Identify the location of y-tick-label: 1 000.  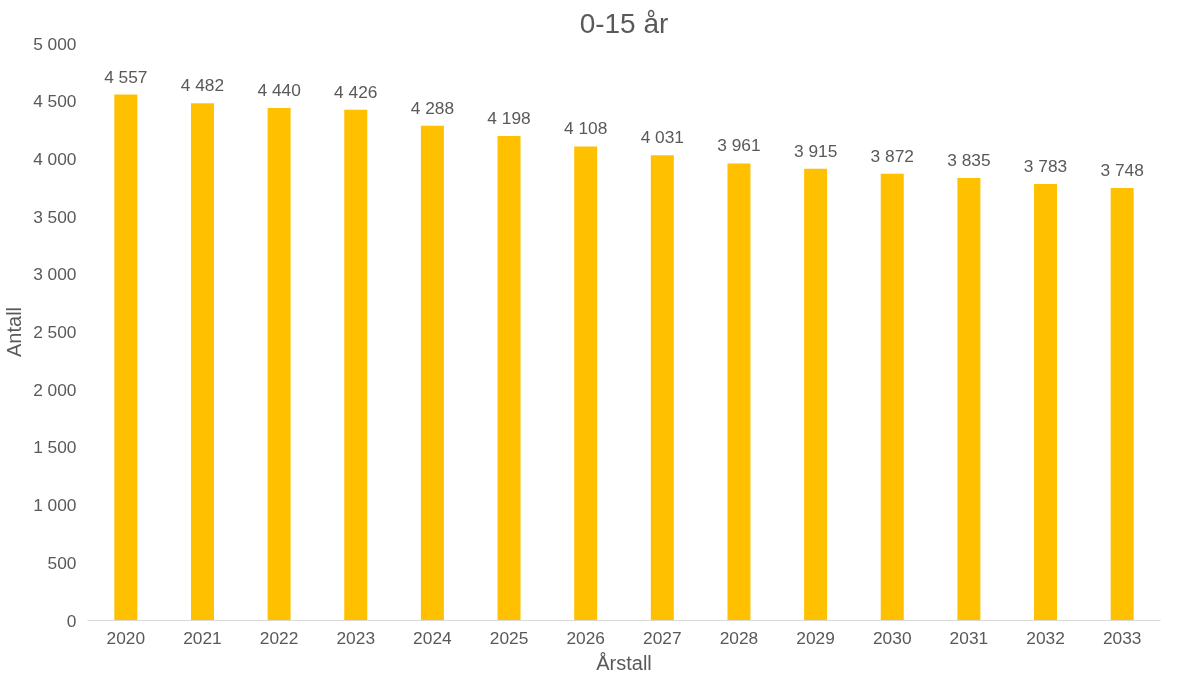
(55, 505).